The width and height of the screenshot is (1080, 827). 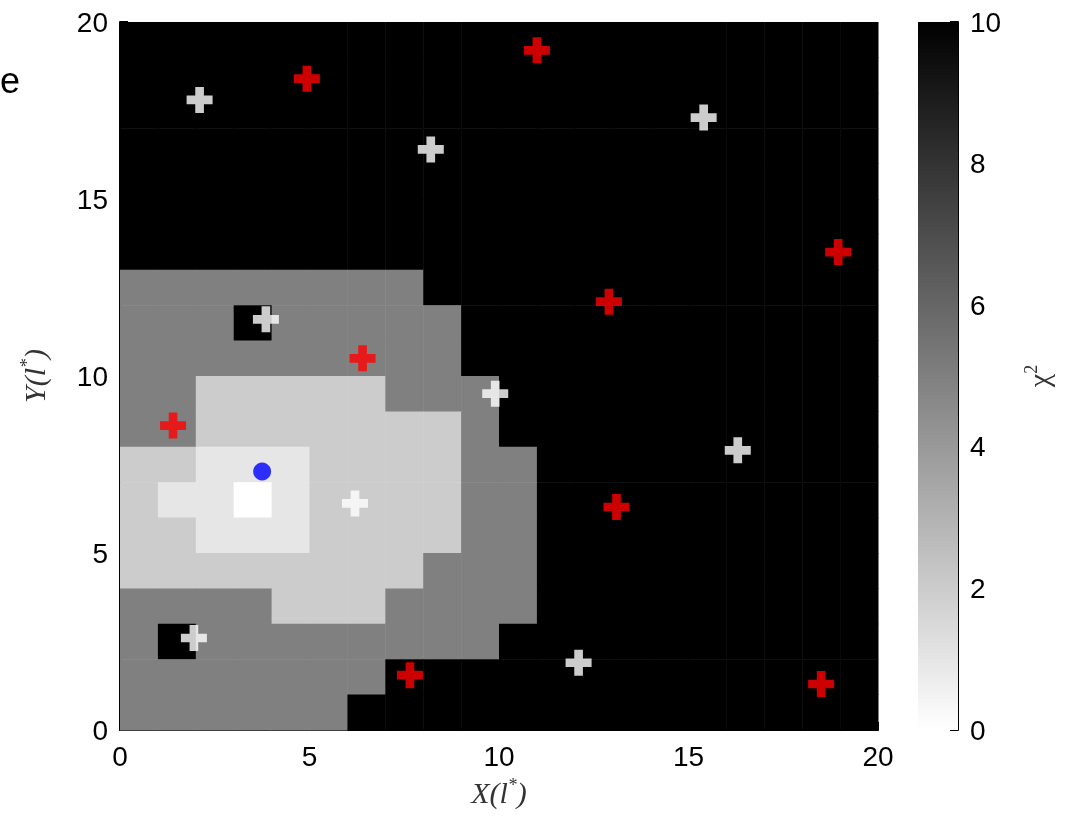 I want to click on y-tick-label: 5, so click(x=100, y=553).